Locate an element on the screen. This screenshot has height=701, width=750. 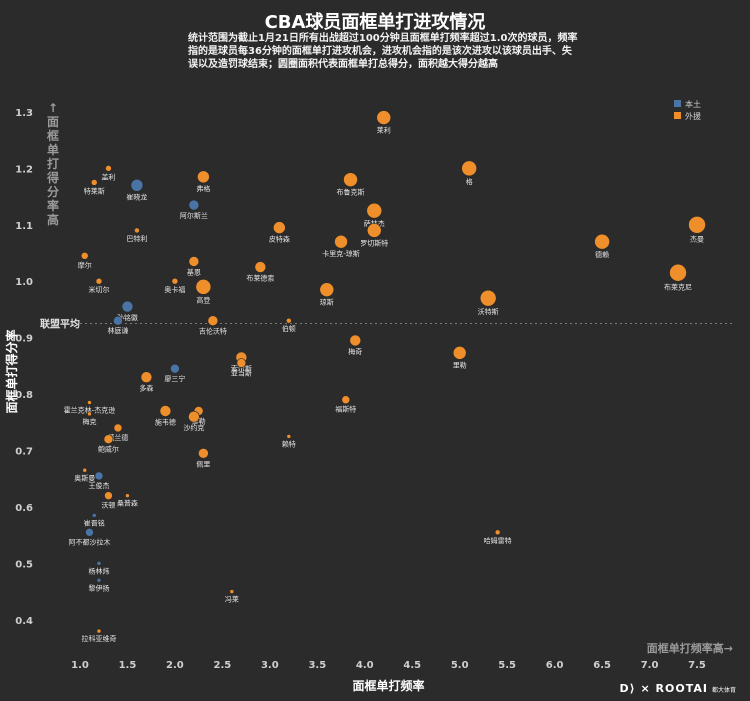
data-point-label: 梅克 is located at coordinates (89, 421).